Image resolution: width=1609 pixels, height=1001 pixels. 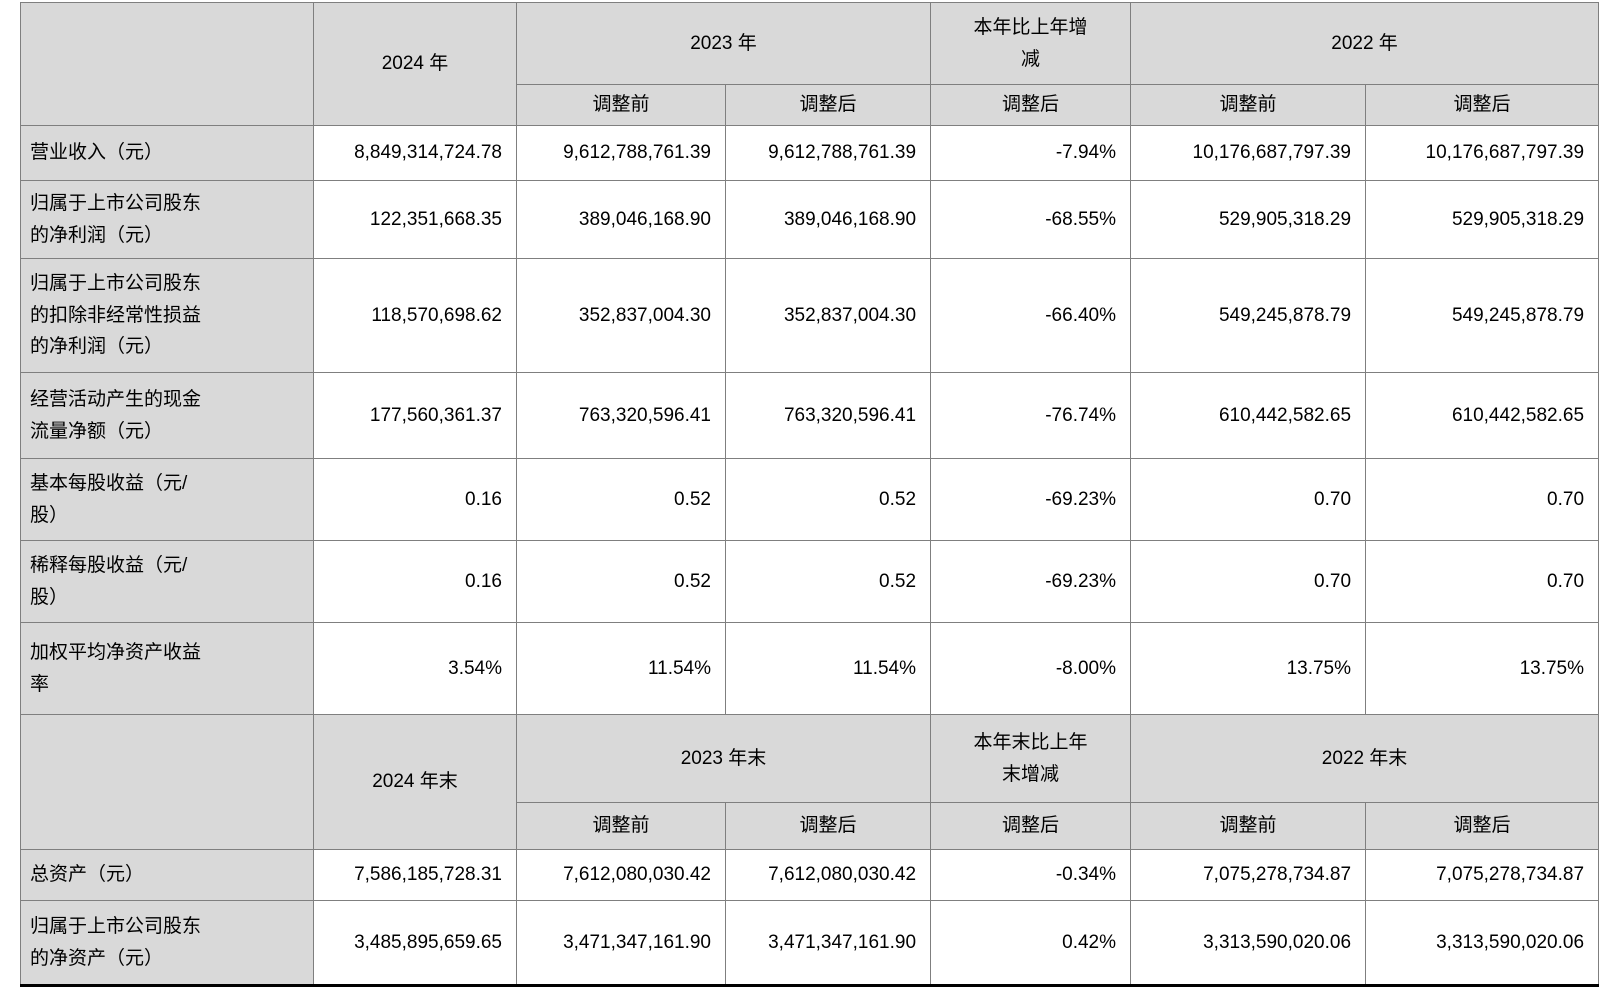 What do you see at coordinates (723, 758) in the screenshot?
I see `header-year-prev: 2023 年末` at bounding box center [723, 758].